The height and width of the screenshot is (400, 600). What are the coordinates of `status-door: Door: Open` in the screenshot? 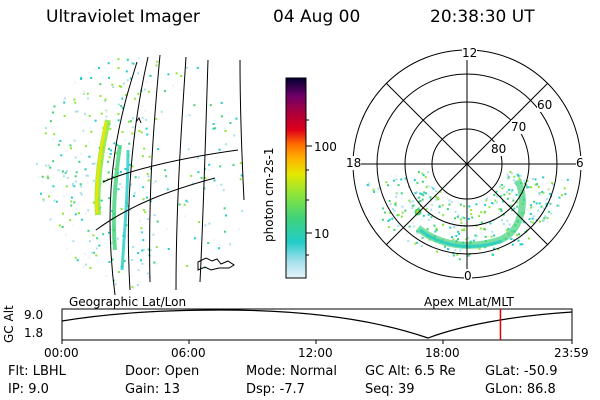 It's located at (162, 371).